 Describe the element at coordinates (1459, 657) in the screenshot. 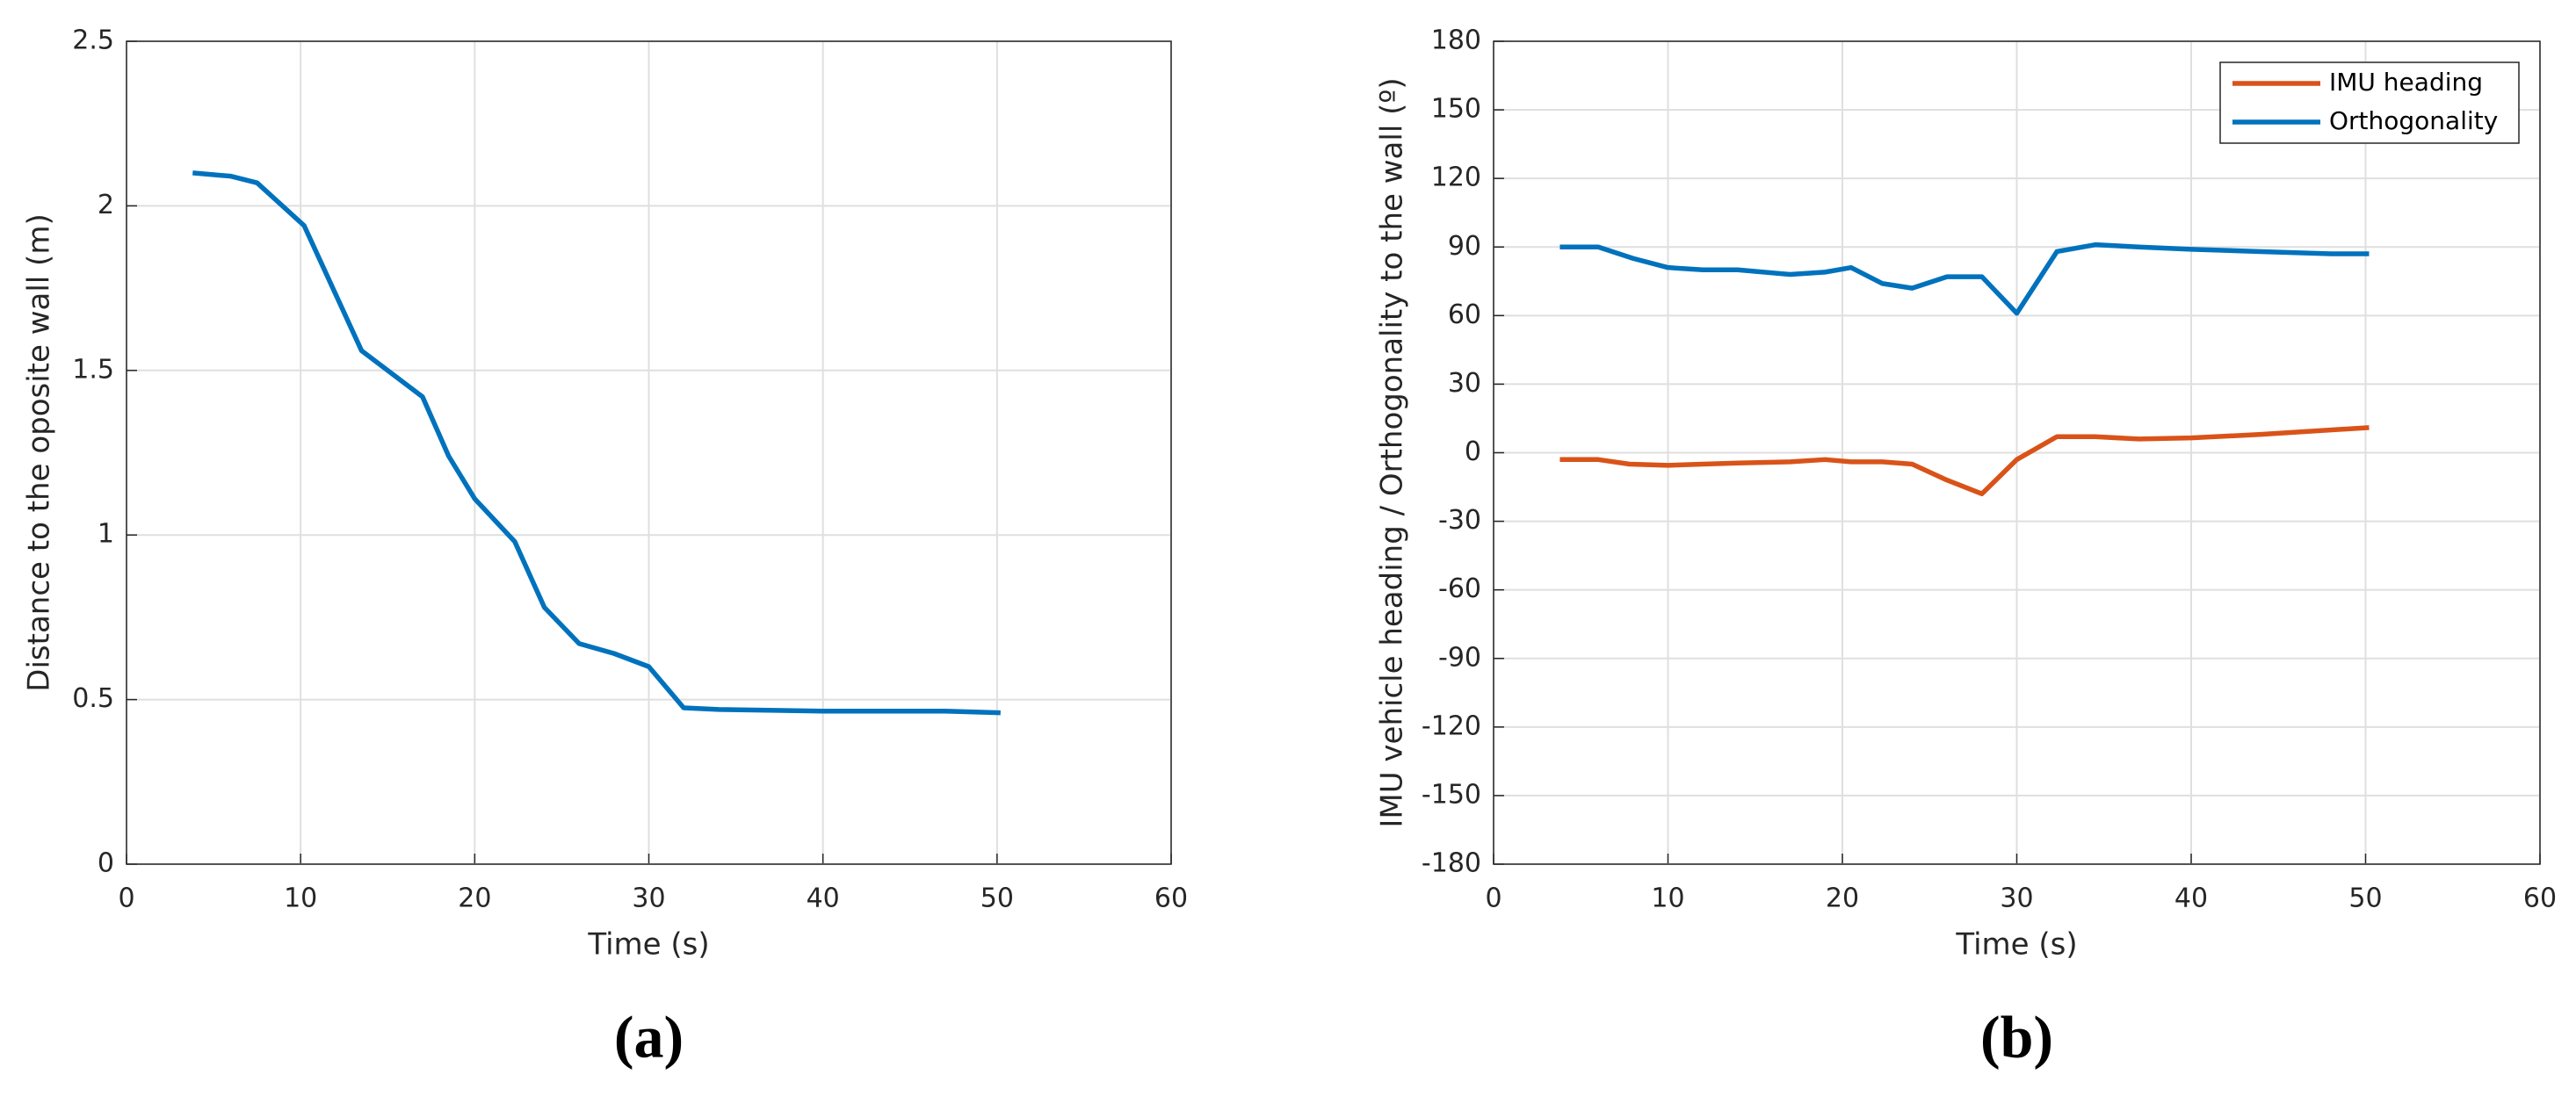

I see `y-tick-label: -90` at that location.